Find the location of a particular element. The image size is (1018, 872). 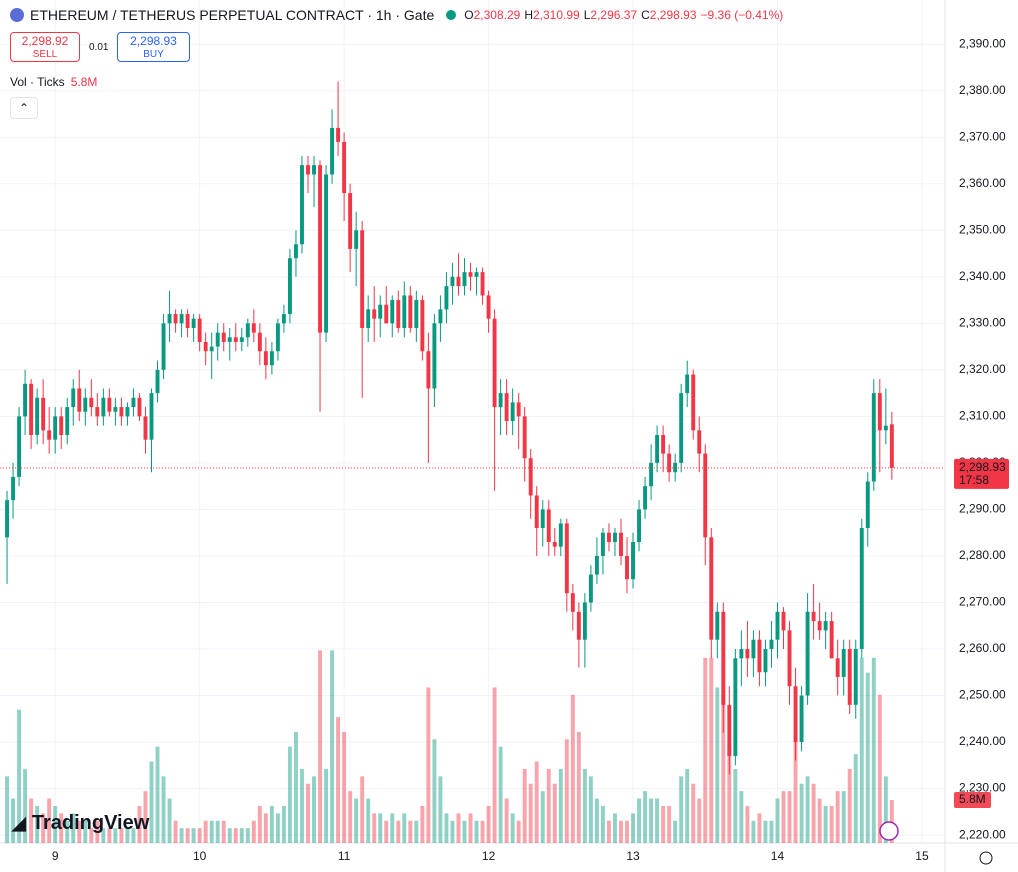

volume-legend: Vol · Ticks 5.8M is located at coordinates (53, 82).